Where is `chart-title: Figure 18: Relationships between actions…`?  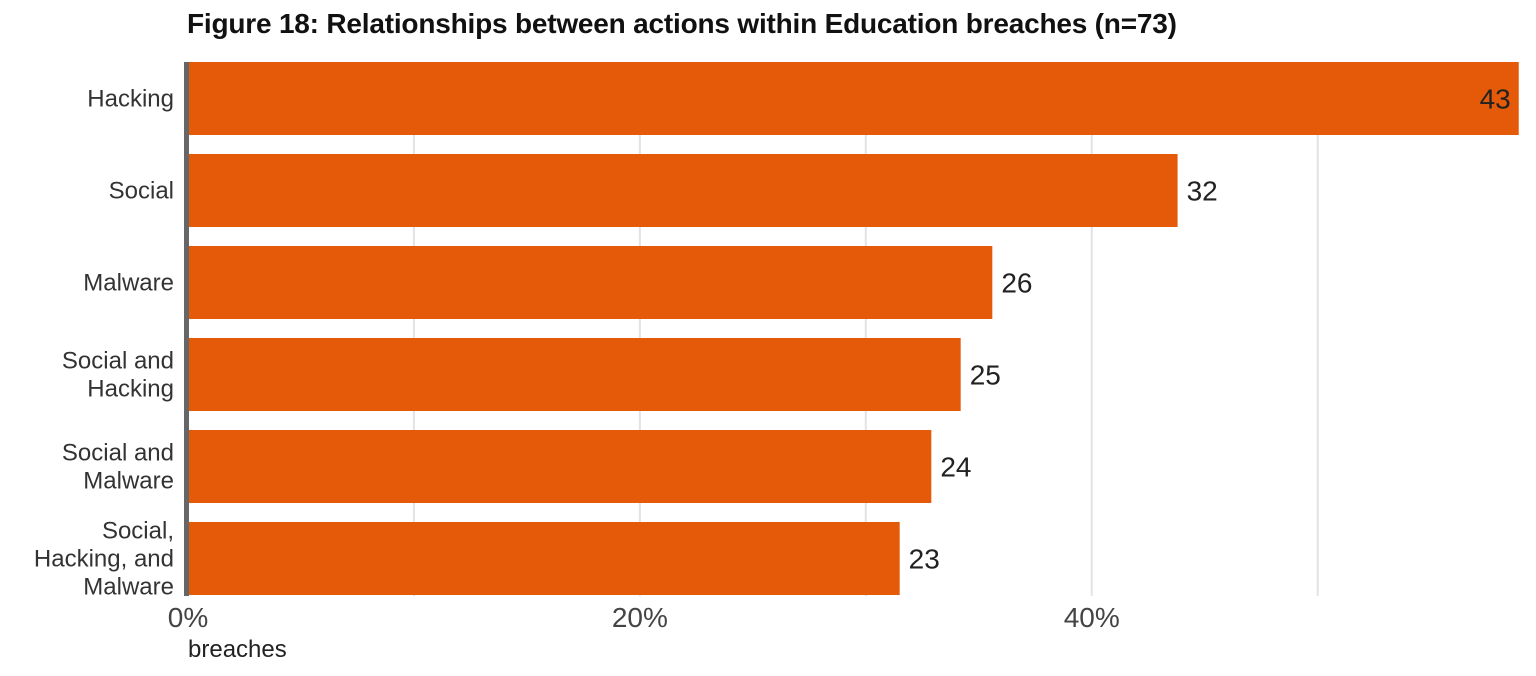 chart-title: Figure 18: Relationships between actions… is located at coordinates (682, 23).